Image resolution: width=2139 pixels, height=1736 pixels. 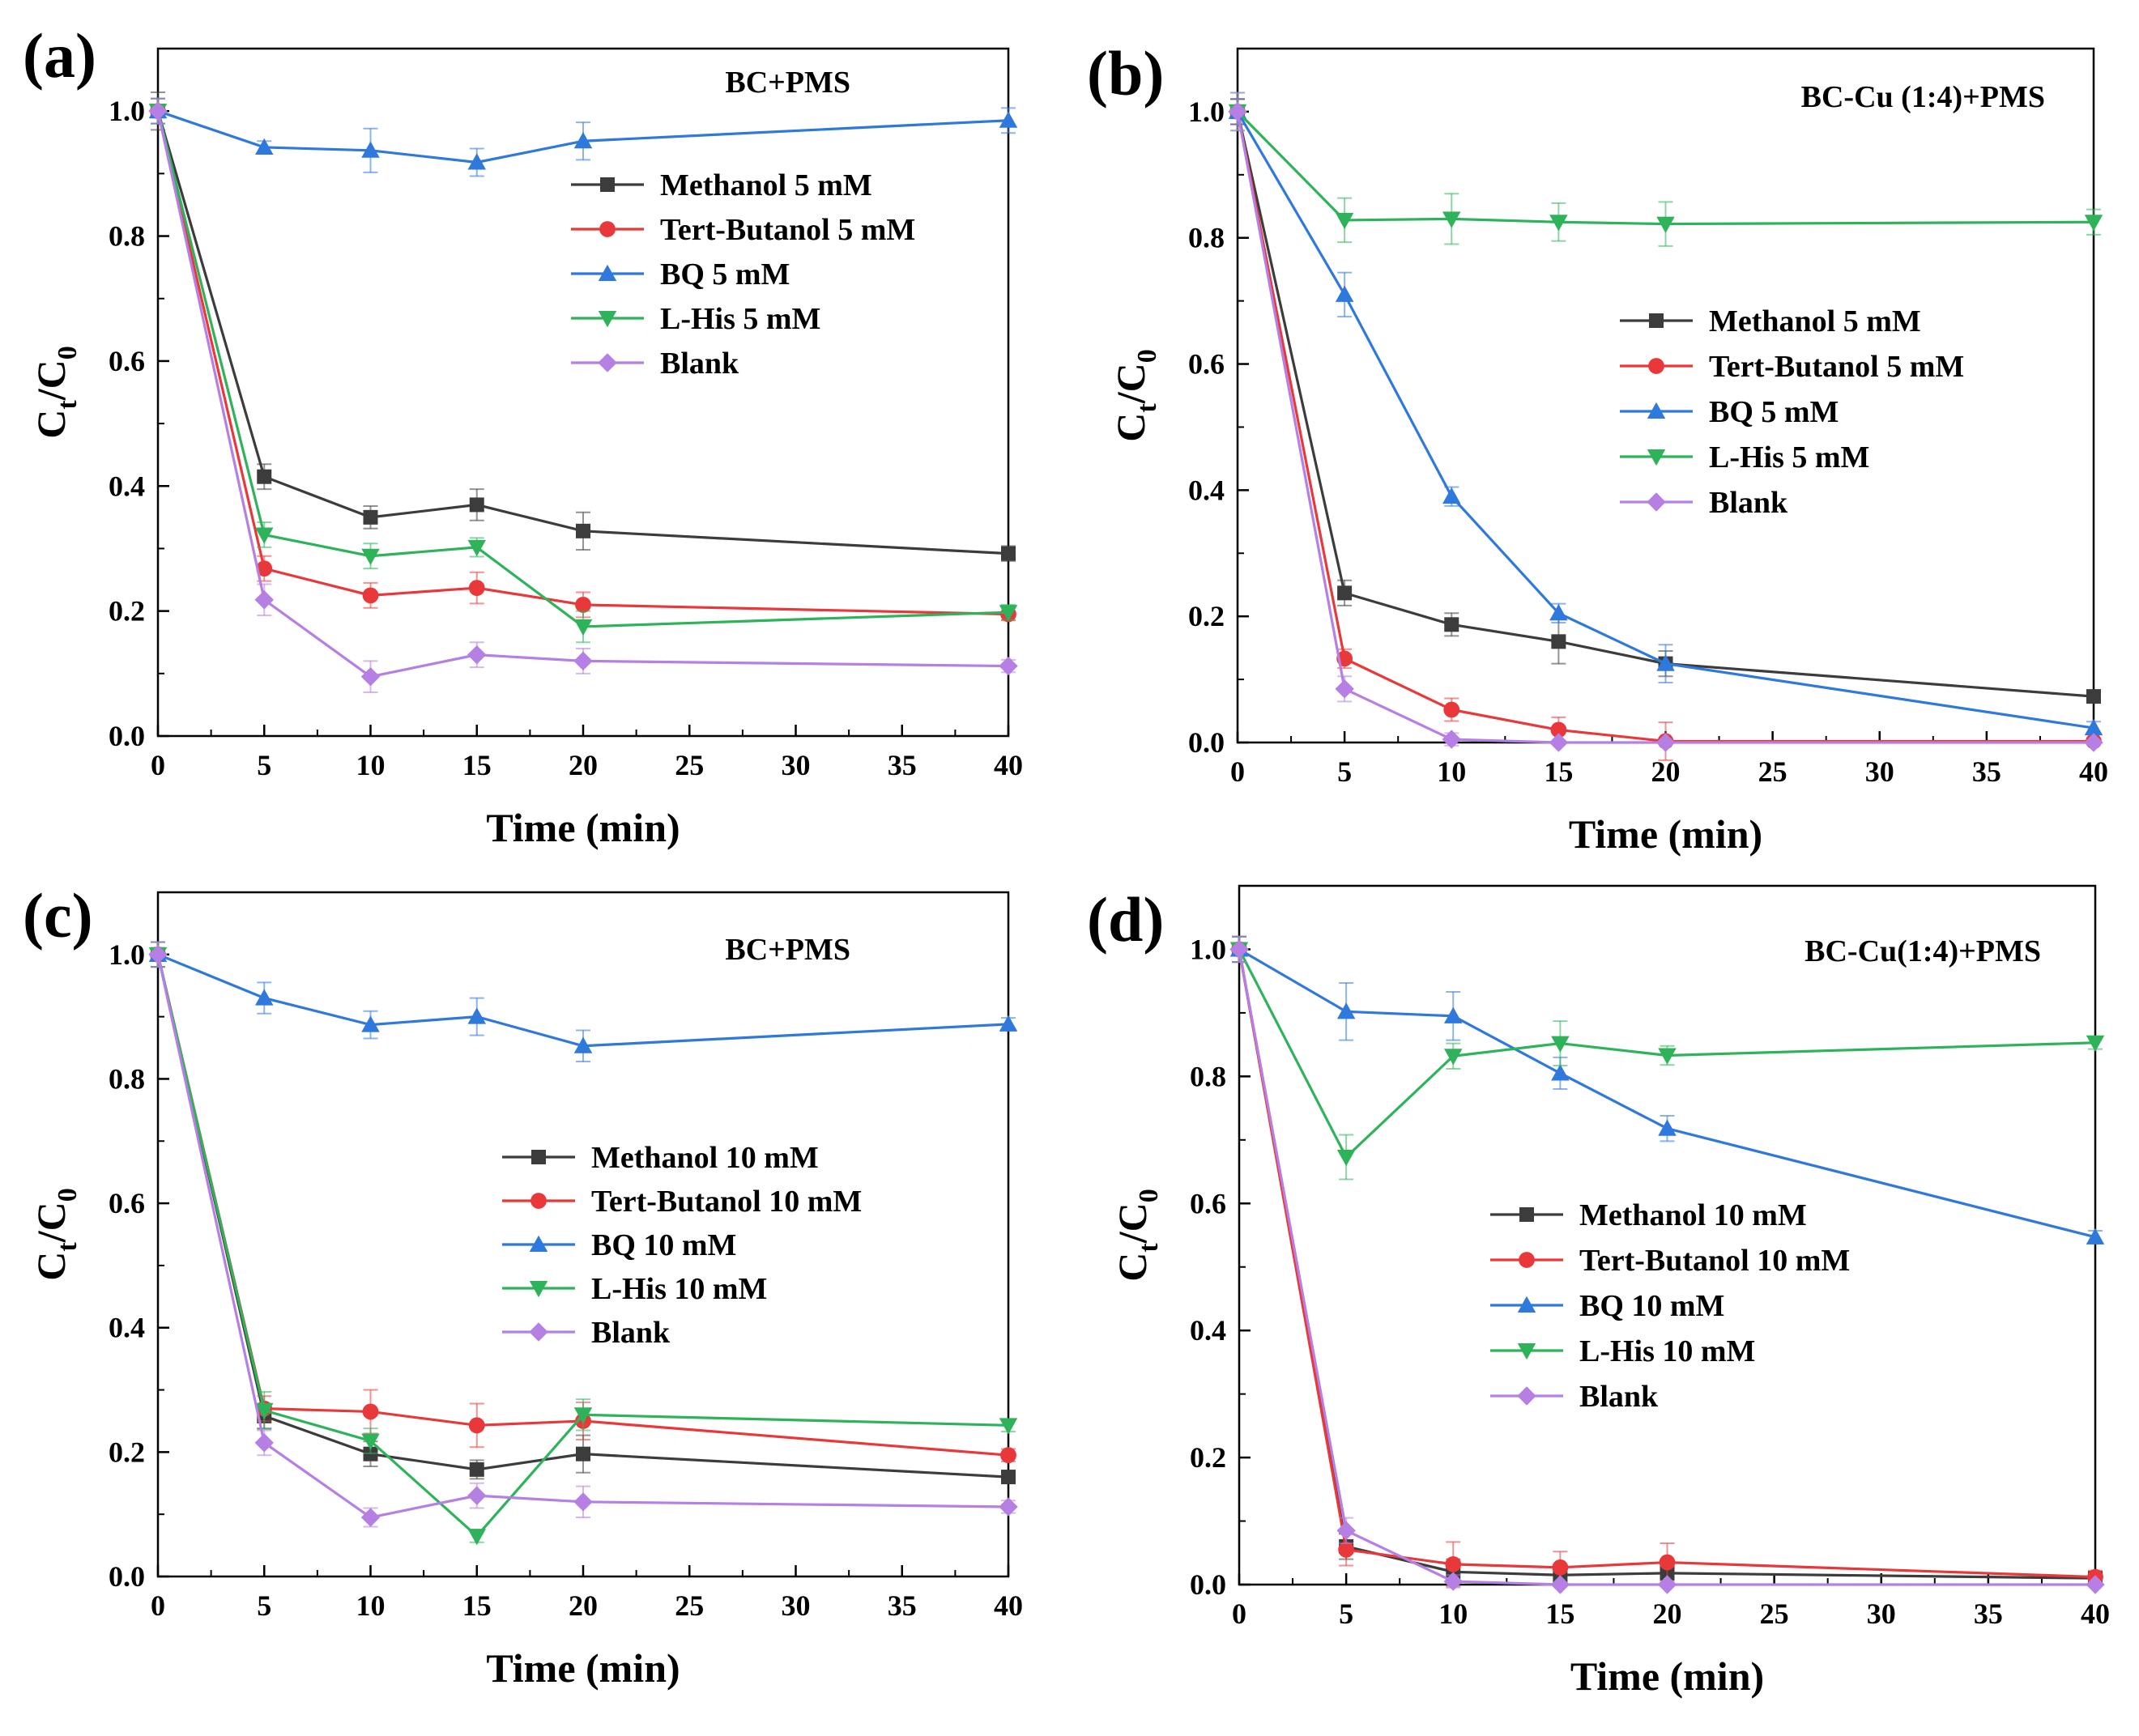 I want to click on x-tick-label: 30, so click(x=1881, y=1614).